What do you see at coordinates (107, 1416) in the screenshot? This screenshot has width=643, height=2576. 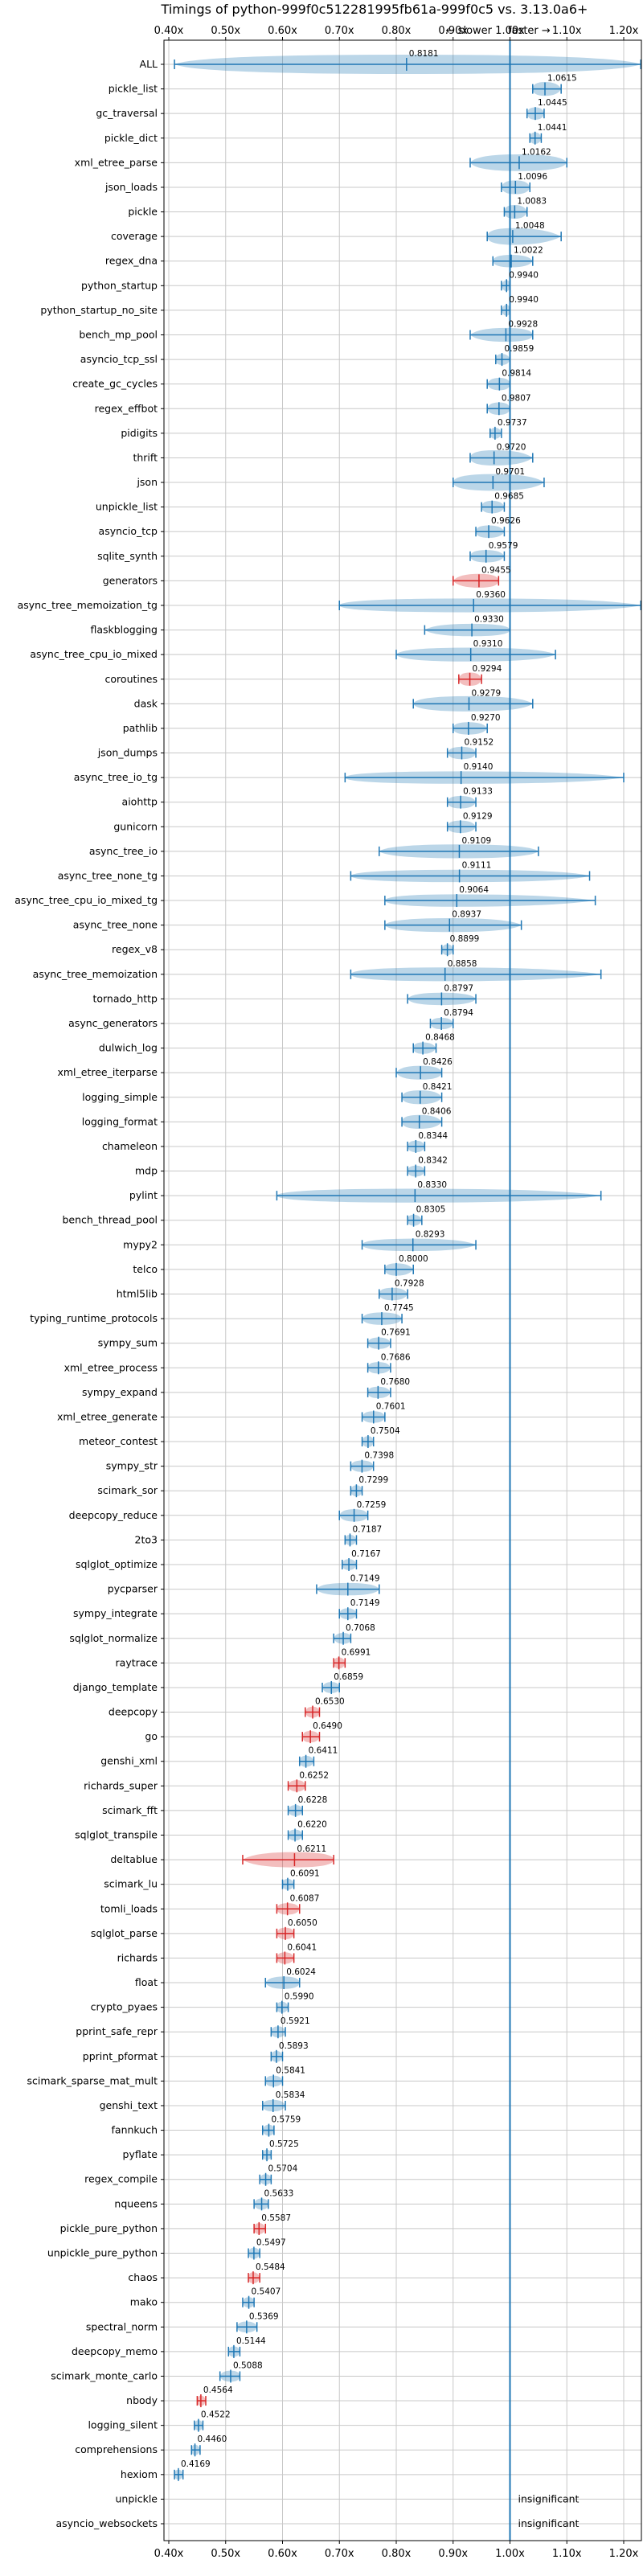 I see `benchmark-label: xml_etree_generate` at bounding box center [107, 1416].